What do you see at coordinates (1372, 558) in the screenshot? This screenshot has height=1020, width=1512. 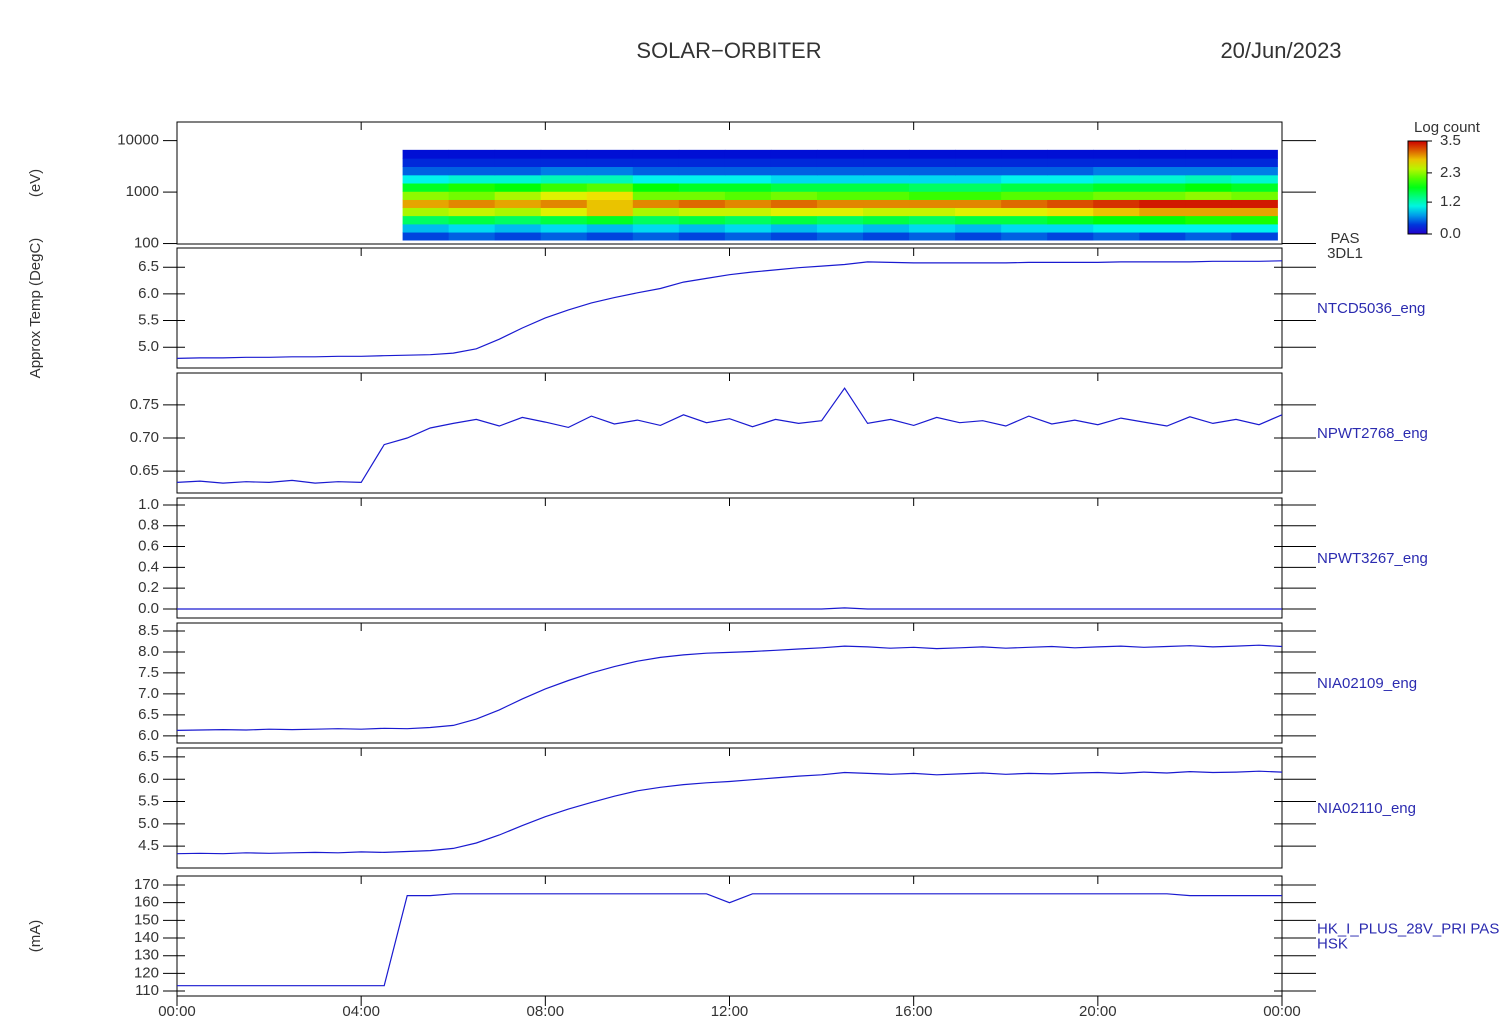 I see `right-label: NPWT3267_eng` at bounding box center [1372, 558].